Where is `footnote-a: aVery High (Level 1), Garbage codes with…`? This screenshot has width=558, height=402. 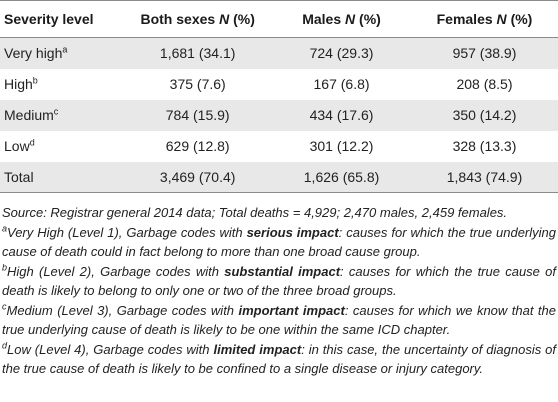 footnote-a: aVery High (Level 1), Garbage codes with… is located at coordinates (279, 241).